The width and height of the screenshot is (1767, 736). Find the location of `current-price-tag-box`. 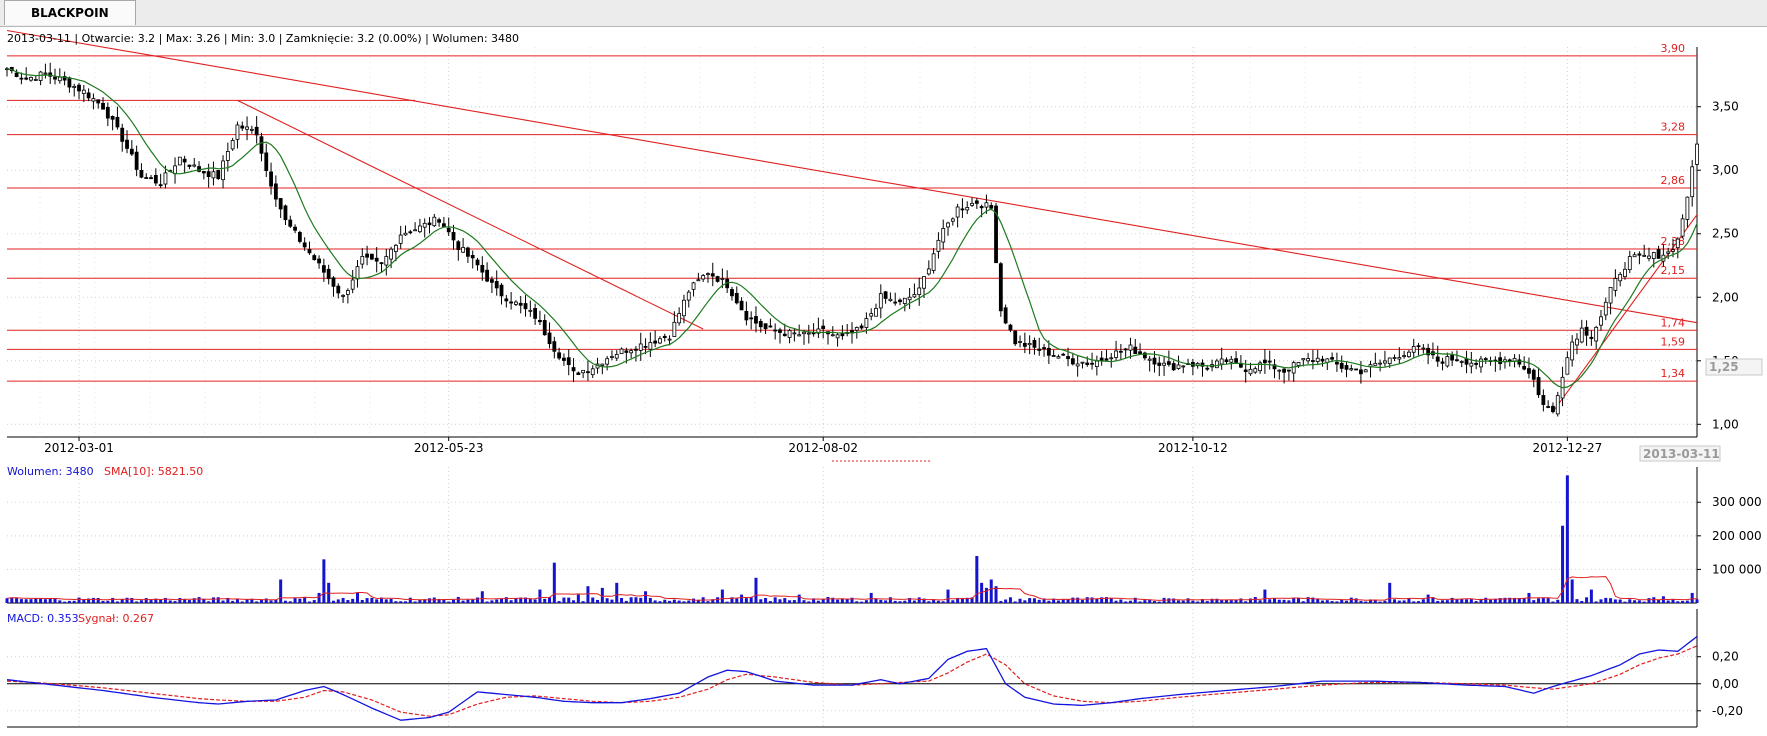

current-price-tag-box is located at coordinates (1734, 367).